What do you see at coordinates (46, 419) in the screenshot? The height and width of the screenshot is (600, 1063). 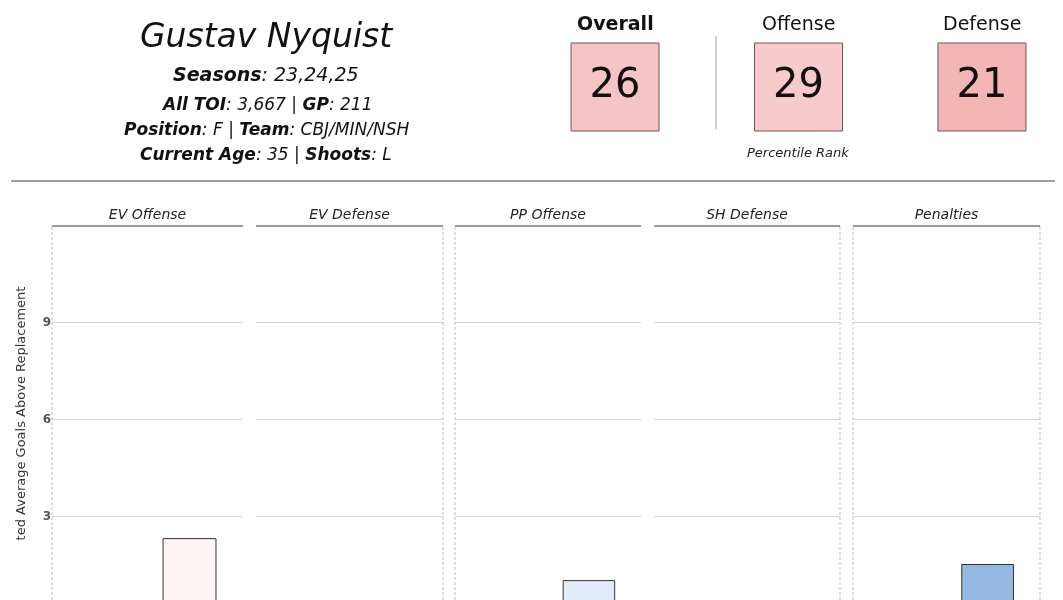 I see `y-tick-label: 6` at bounding box center [46, 419].